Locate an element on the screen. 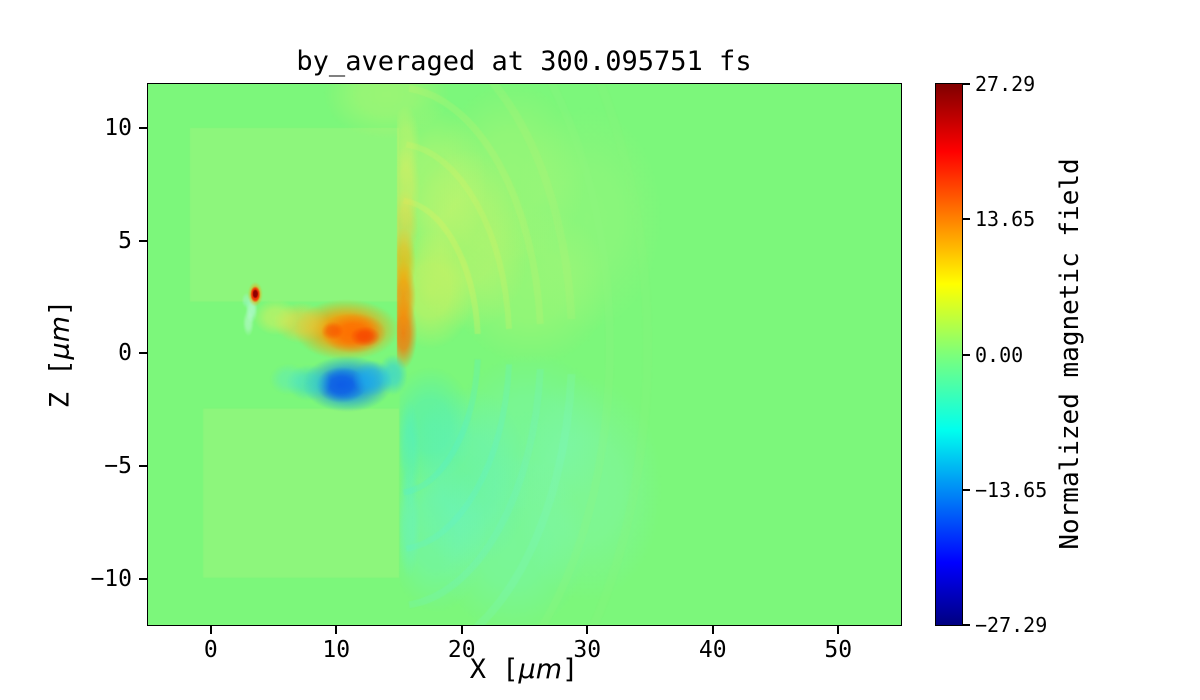 This screenshot has width=1200, height=700. colorbar-tick-label: −13.65 is located at coordinates (1011, 489).